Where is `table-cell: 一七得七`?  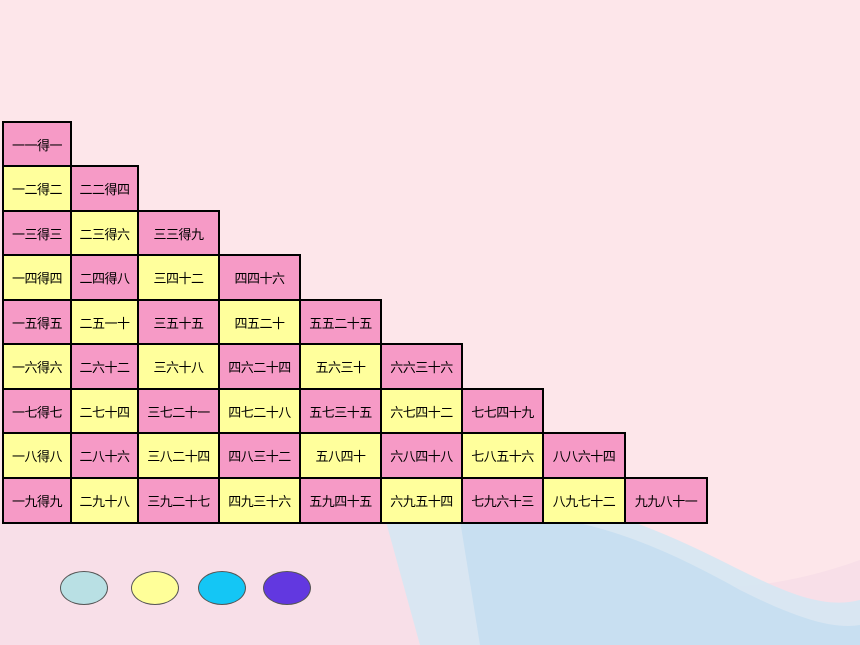 table-cell: 一七得七 is located at coordinates (37, 411).